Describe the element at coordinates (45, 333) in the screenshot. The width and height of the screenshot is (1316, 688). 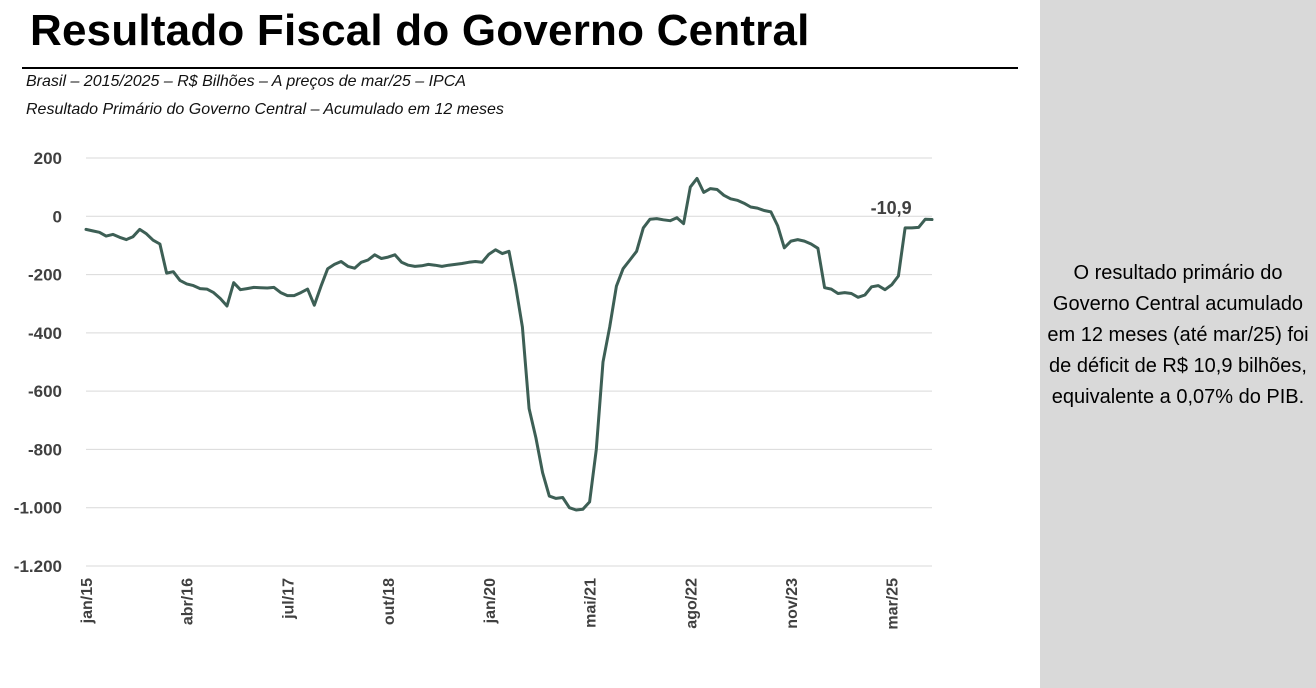
I see `y-tick-label: -400` at that location.